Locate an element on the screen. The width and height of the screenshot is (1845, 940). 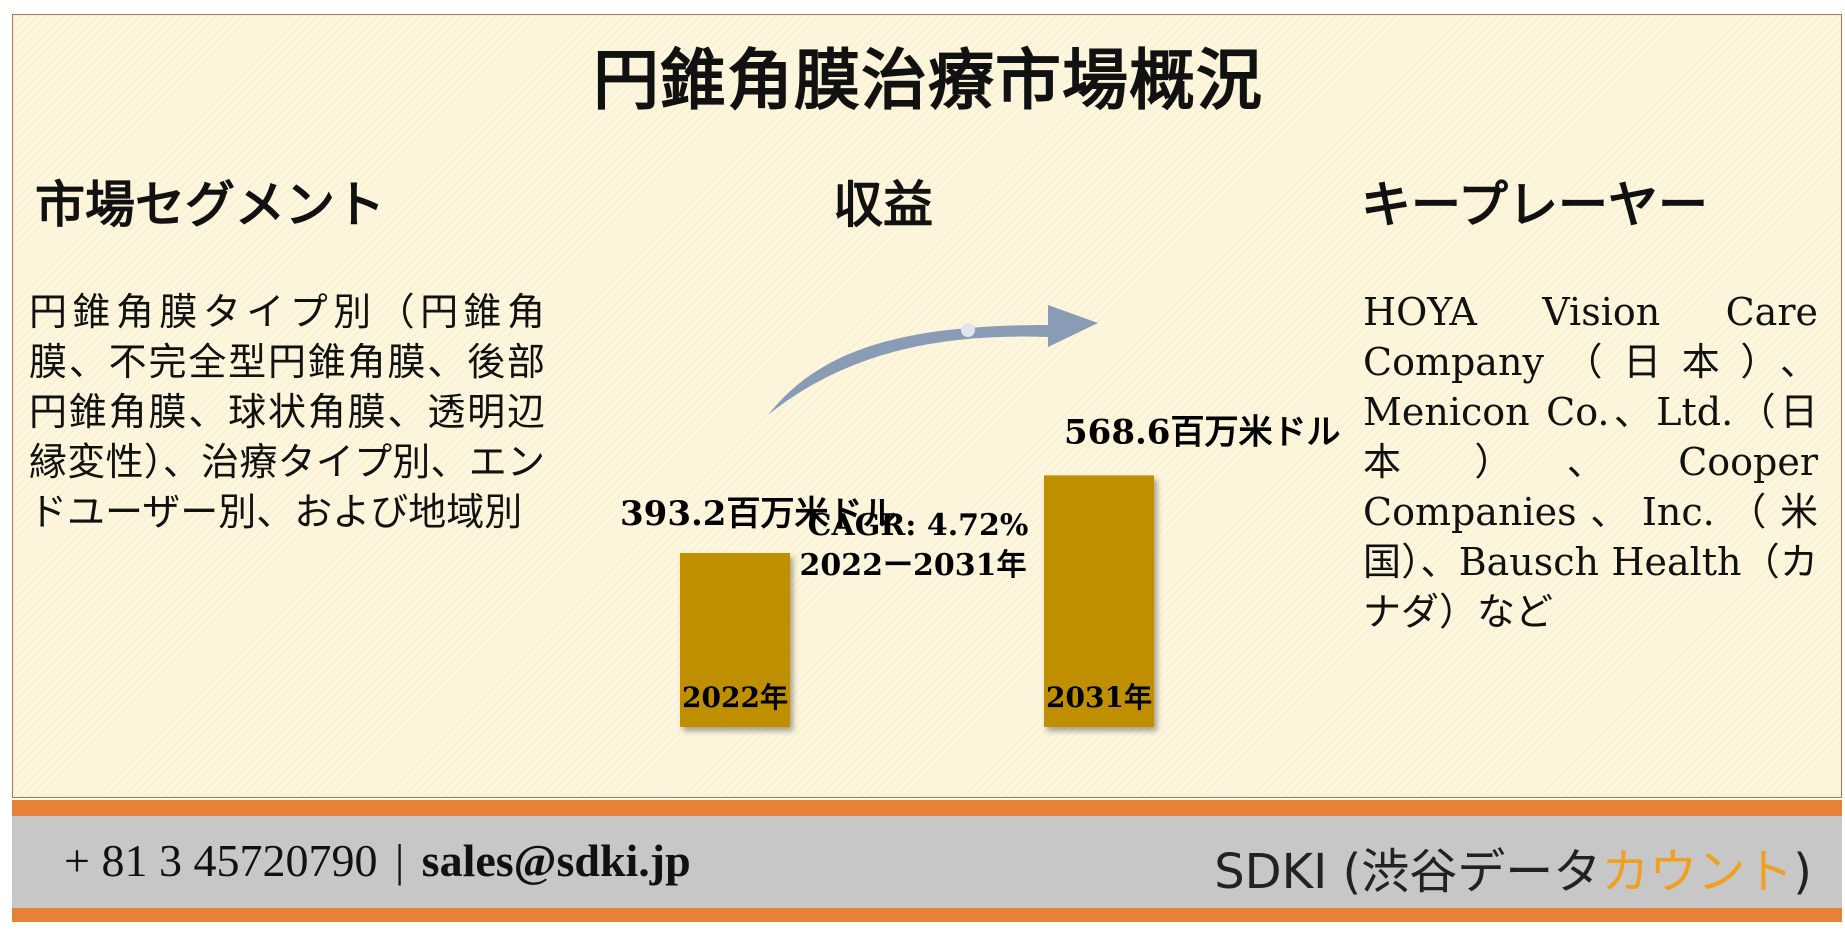
bar-2022年 is located at coordinates (735, 640).